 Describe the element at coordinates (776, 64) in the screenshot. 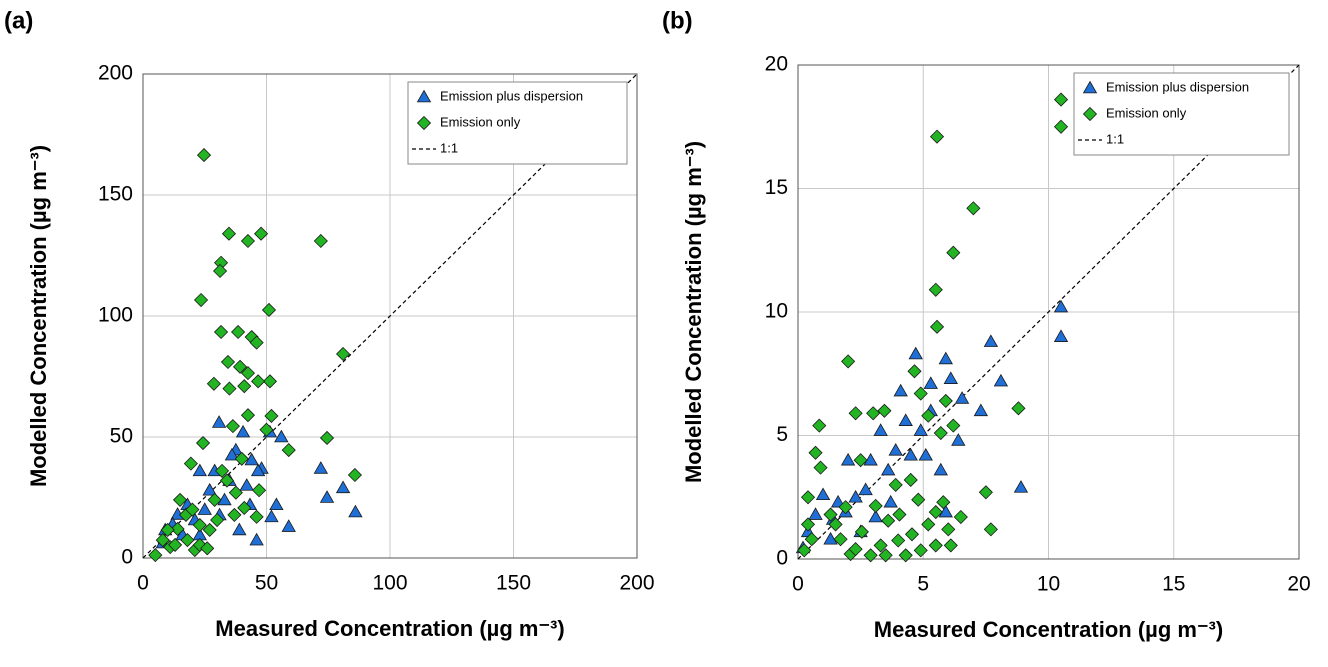

I see `y-tick-label: 20` at that location.